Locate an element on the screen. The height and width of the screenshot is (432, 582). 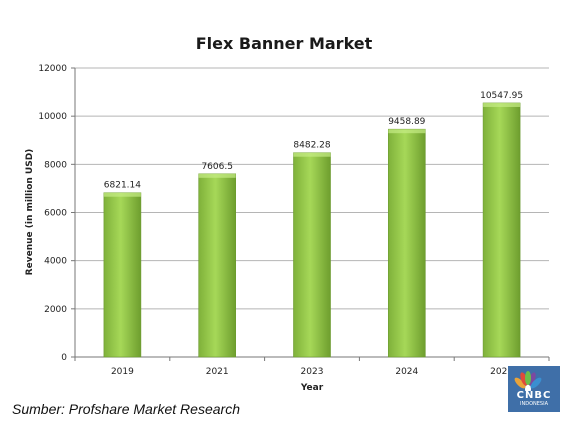
y-tick-label: 6000 is located at coordinates (55, 214).